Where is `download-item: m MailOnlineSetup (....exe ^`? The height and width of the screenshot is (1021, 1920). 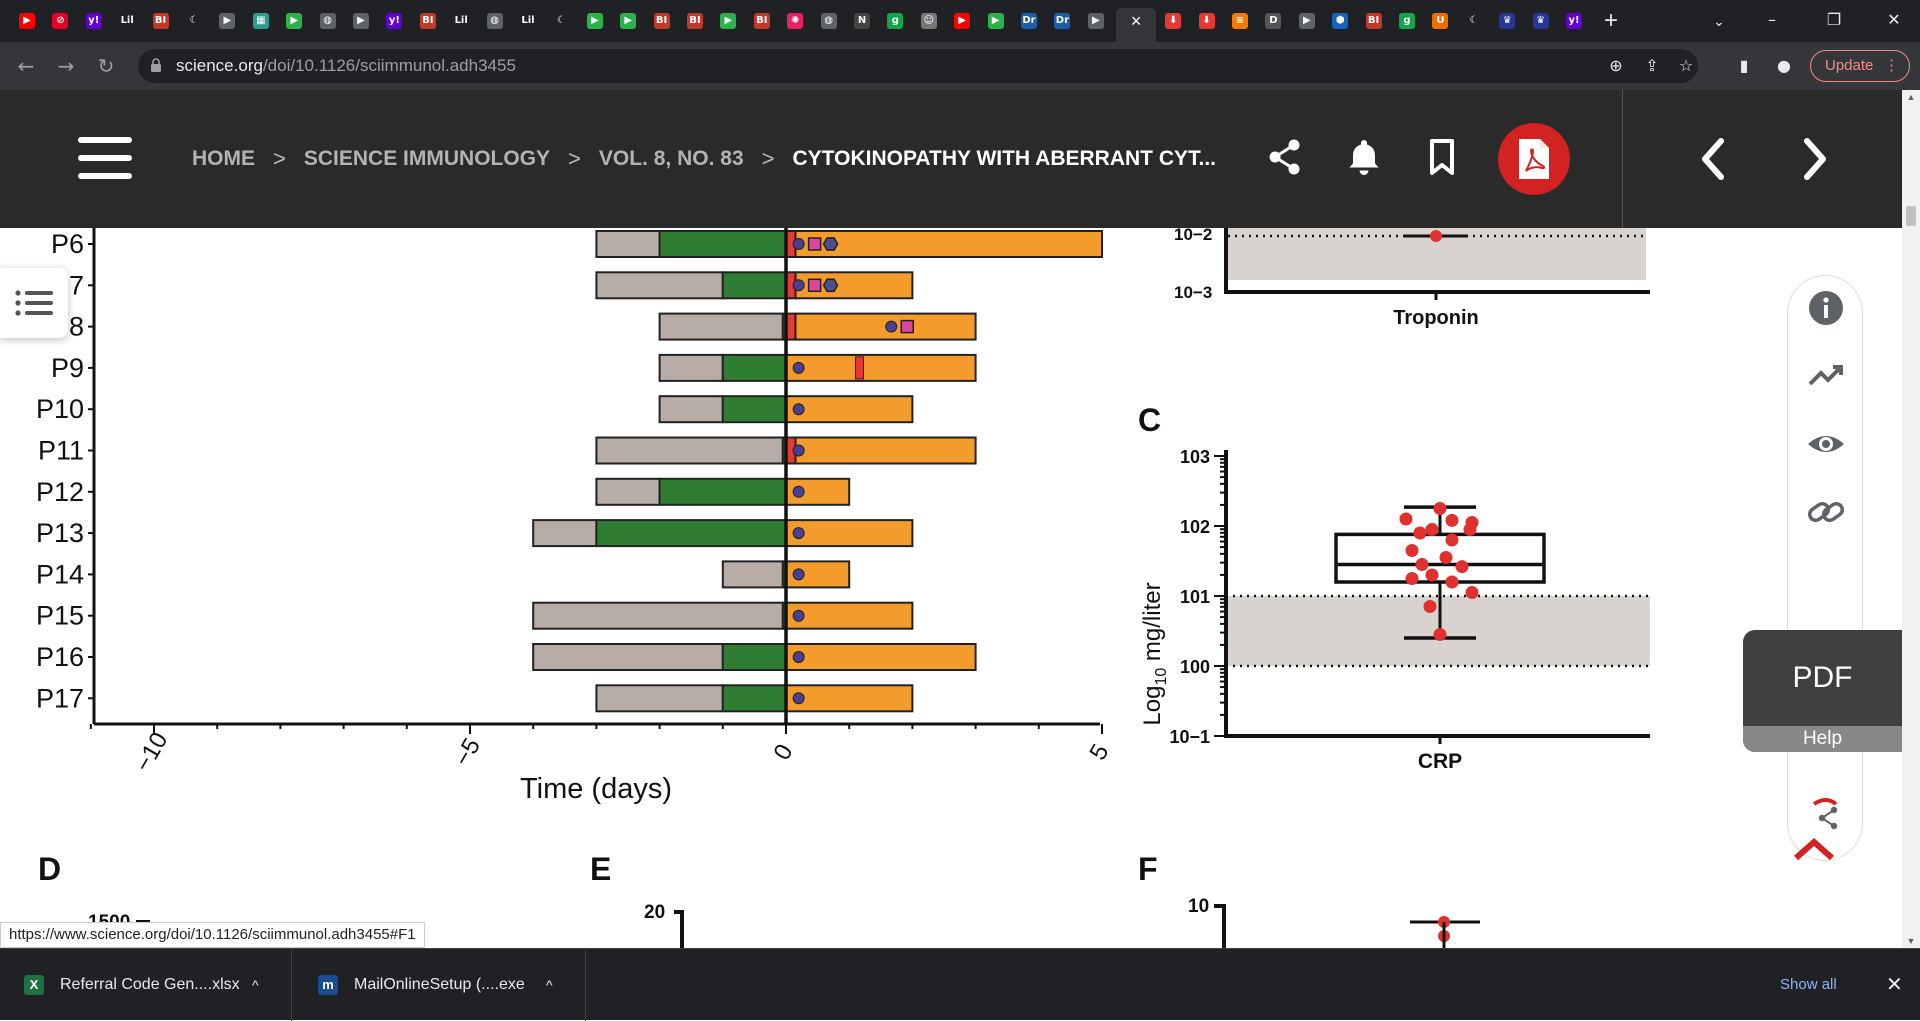
download-item: m MailOnlineSetup (....exe ^ is located at coordinates (440, 985).